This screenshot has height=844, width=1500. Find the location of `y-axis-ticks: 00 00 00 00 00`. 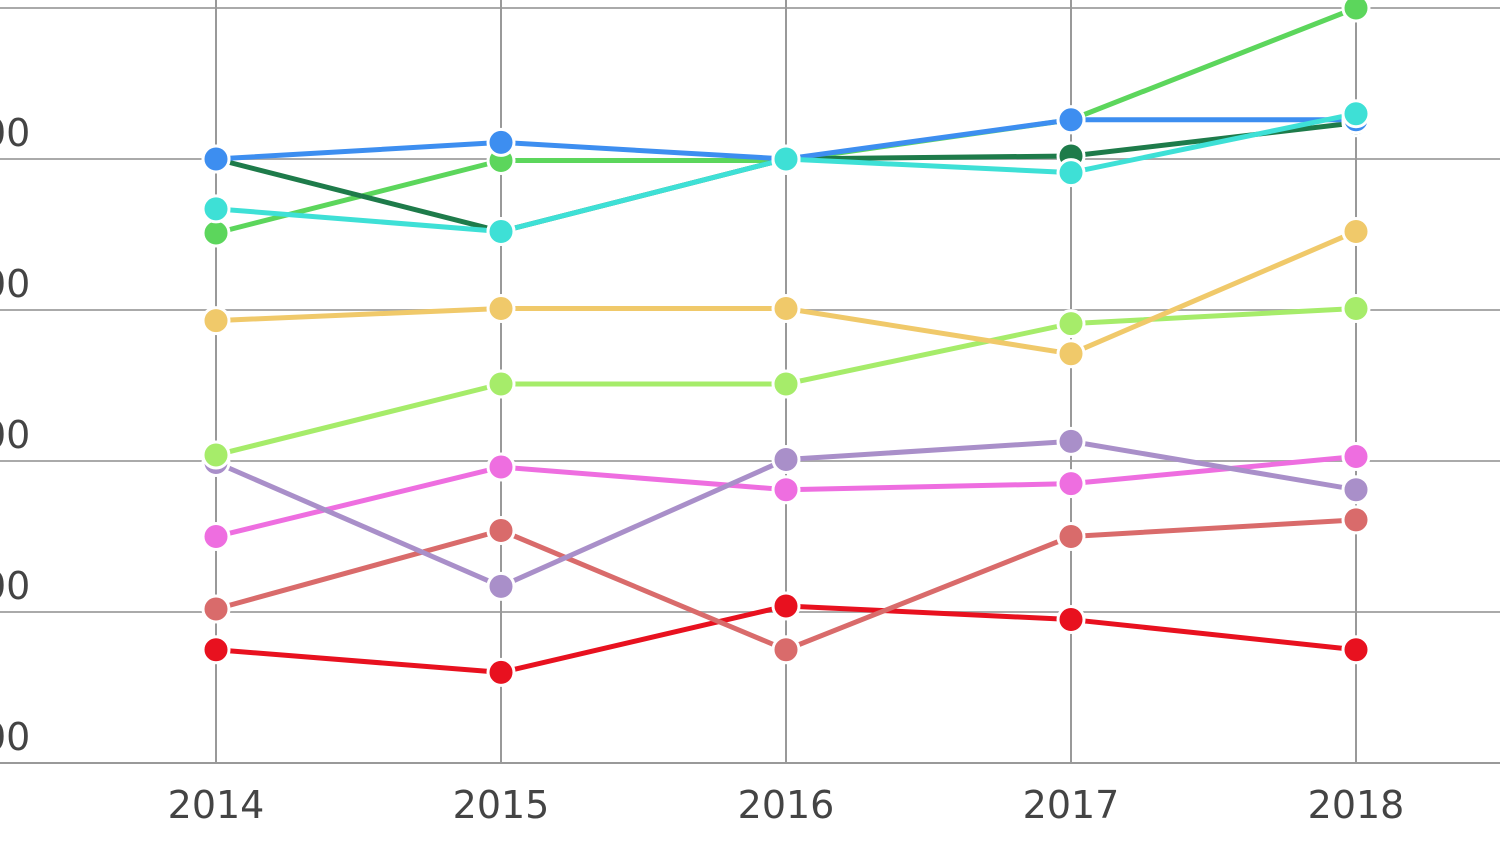

y-axis-ticks: 00 00 00 00 00 is located at coordinates (15, 435).